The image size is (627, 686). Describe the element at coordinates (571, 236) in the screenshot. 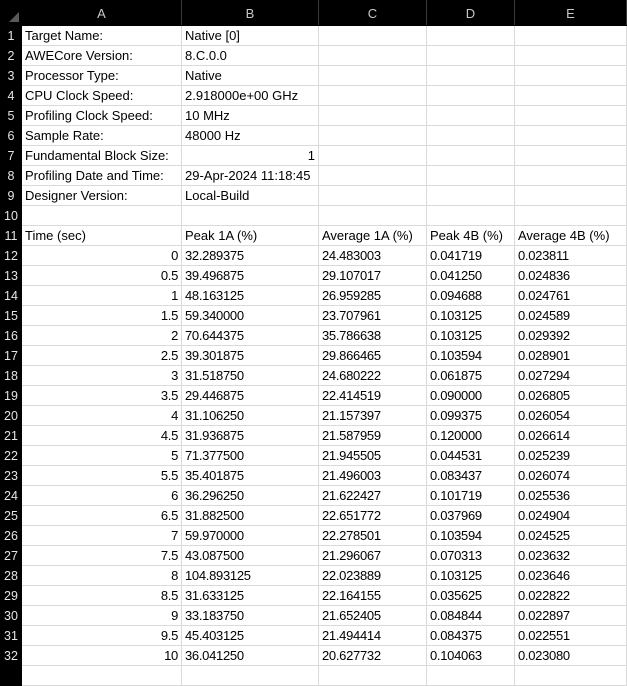

I see `cell-e11: Average 4B (%)` at that location.